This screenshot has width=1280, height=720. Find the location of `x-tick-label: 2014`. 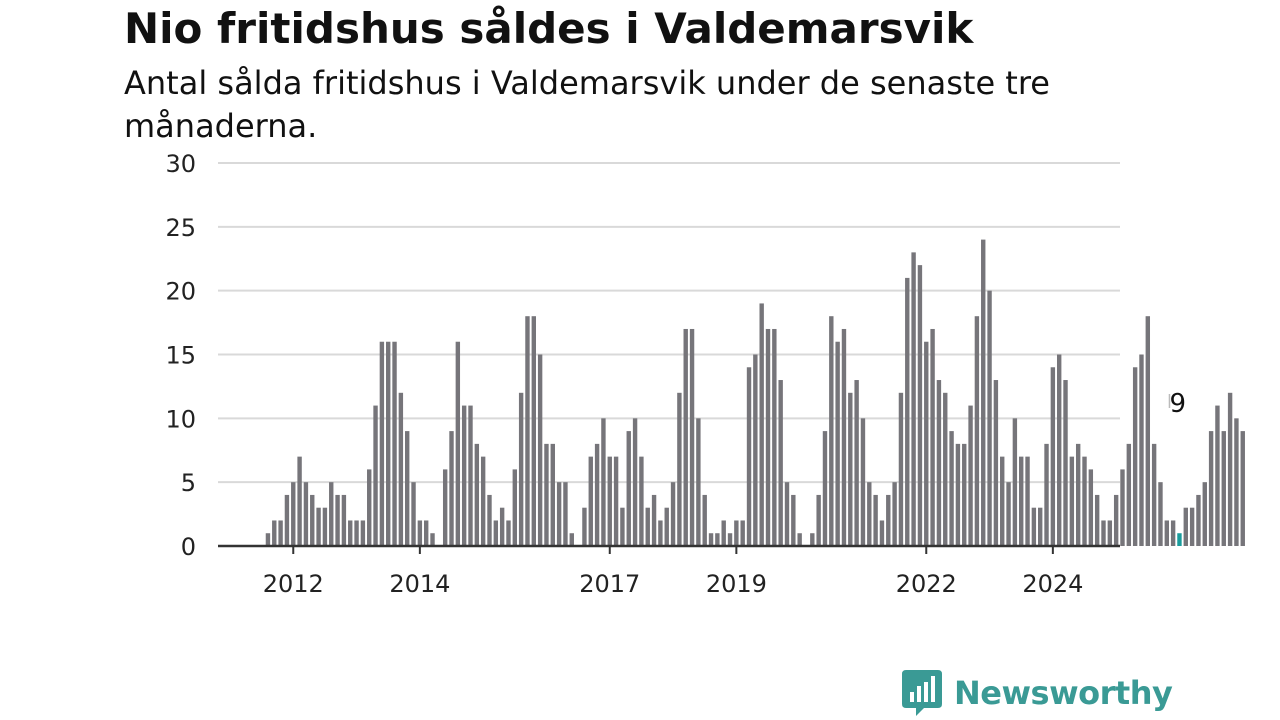

x-tick-label: 2014 is located at coordinates (419, 584).